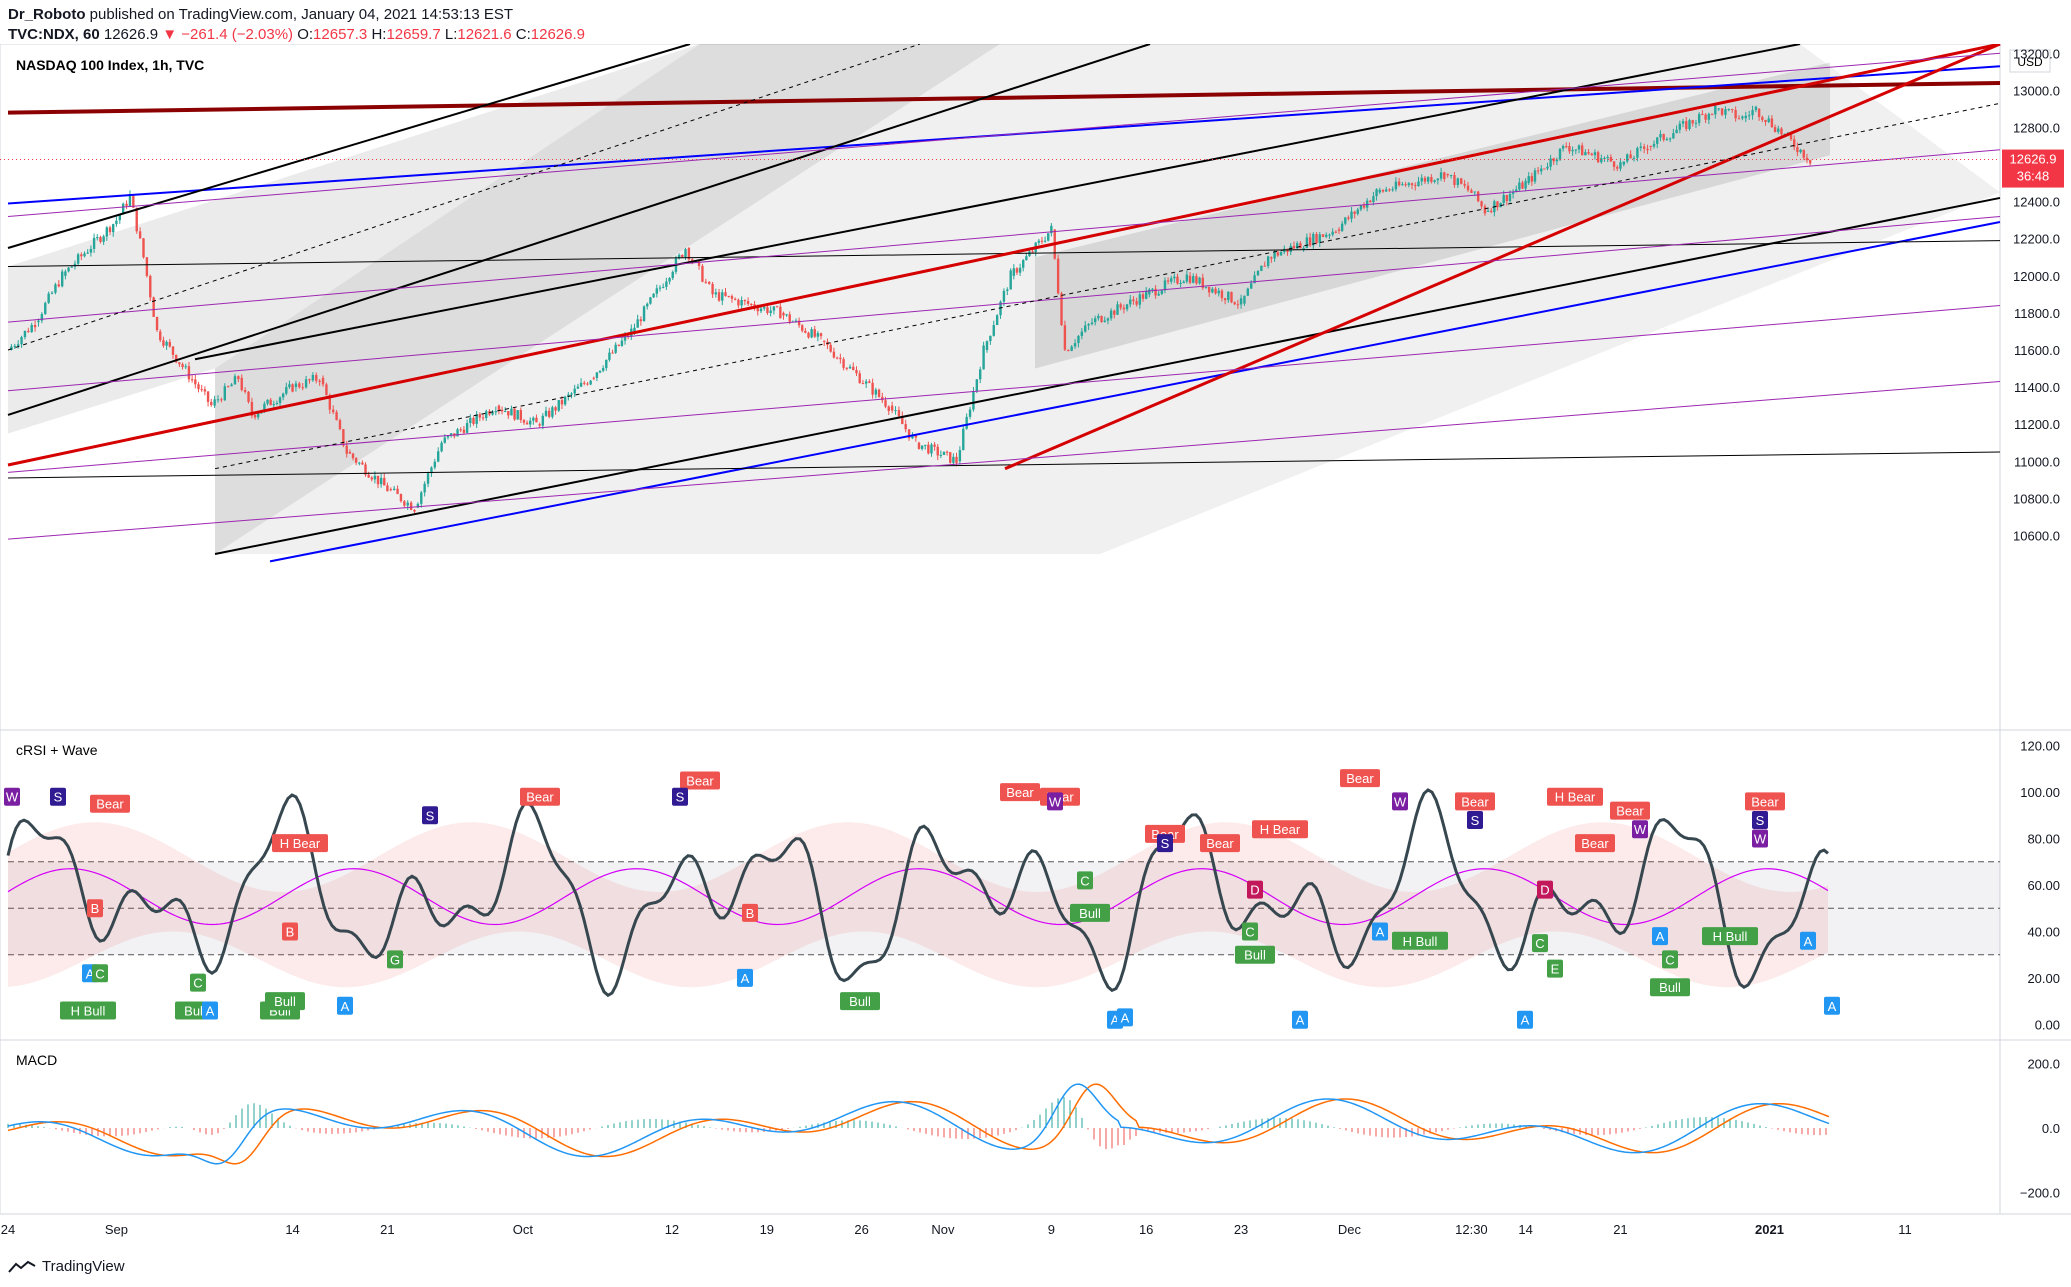 This screenshot has height=1287, width=2071. I want to click on crsi-signal-label: B, so click(290, 931).